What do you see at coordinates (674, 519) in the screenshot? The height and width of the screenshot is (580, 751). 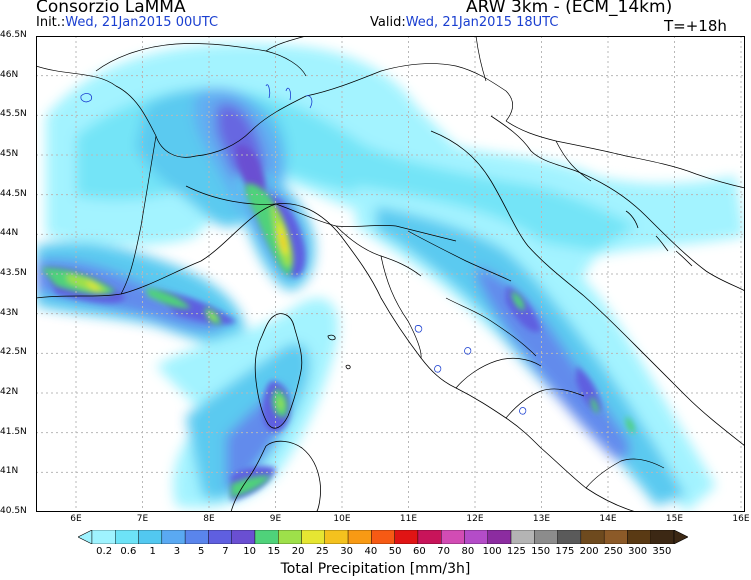 I see `lon-label: 15E` at bounding box center [674, 519].